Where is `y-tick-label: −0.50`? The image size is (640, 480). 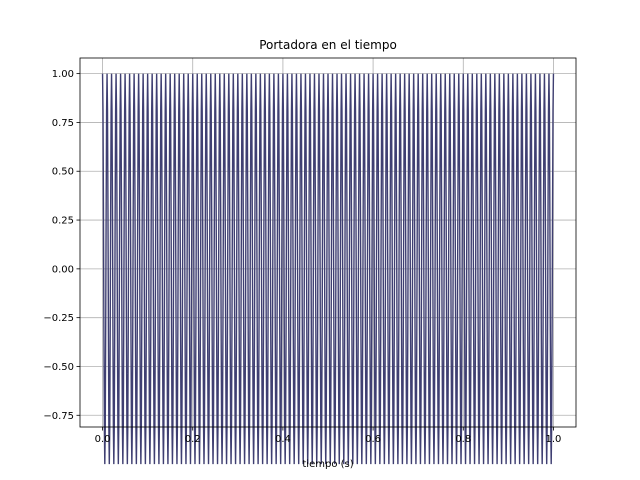
y-tick-label: −0.50 is located at coordinates (58, 367).